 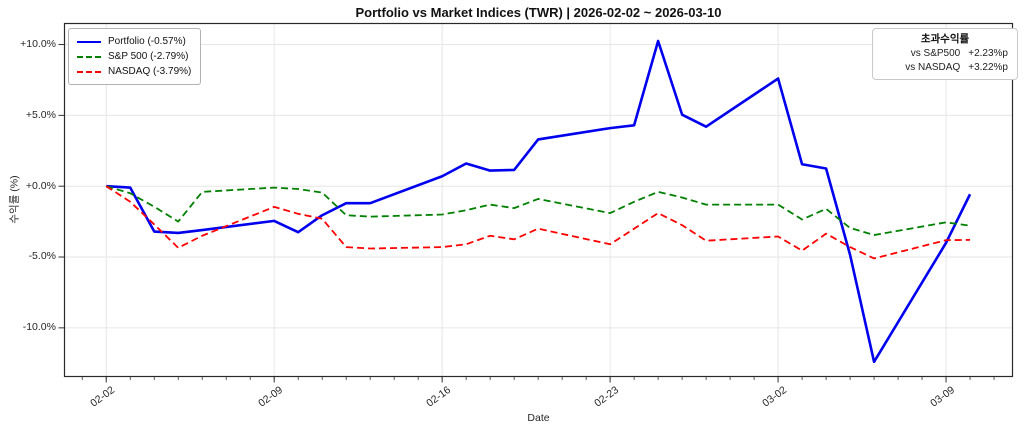 I want to click on legend-item-portfolio: Portfolio (-0.57%), so click(x=134, y=41).